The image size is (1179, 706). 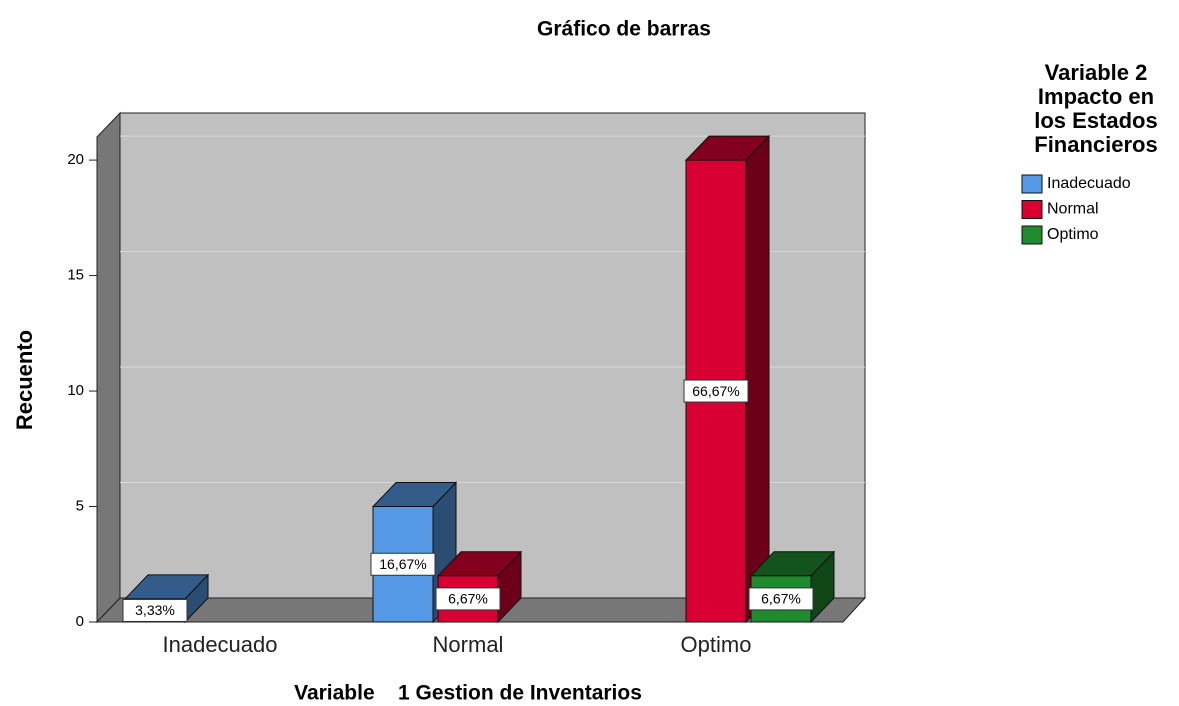 What do you see at coordinates (624, 29) in the screenshot?
I see `chart-title: Gráfico de barras` at bounding box center [624, 29].